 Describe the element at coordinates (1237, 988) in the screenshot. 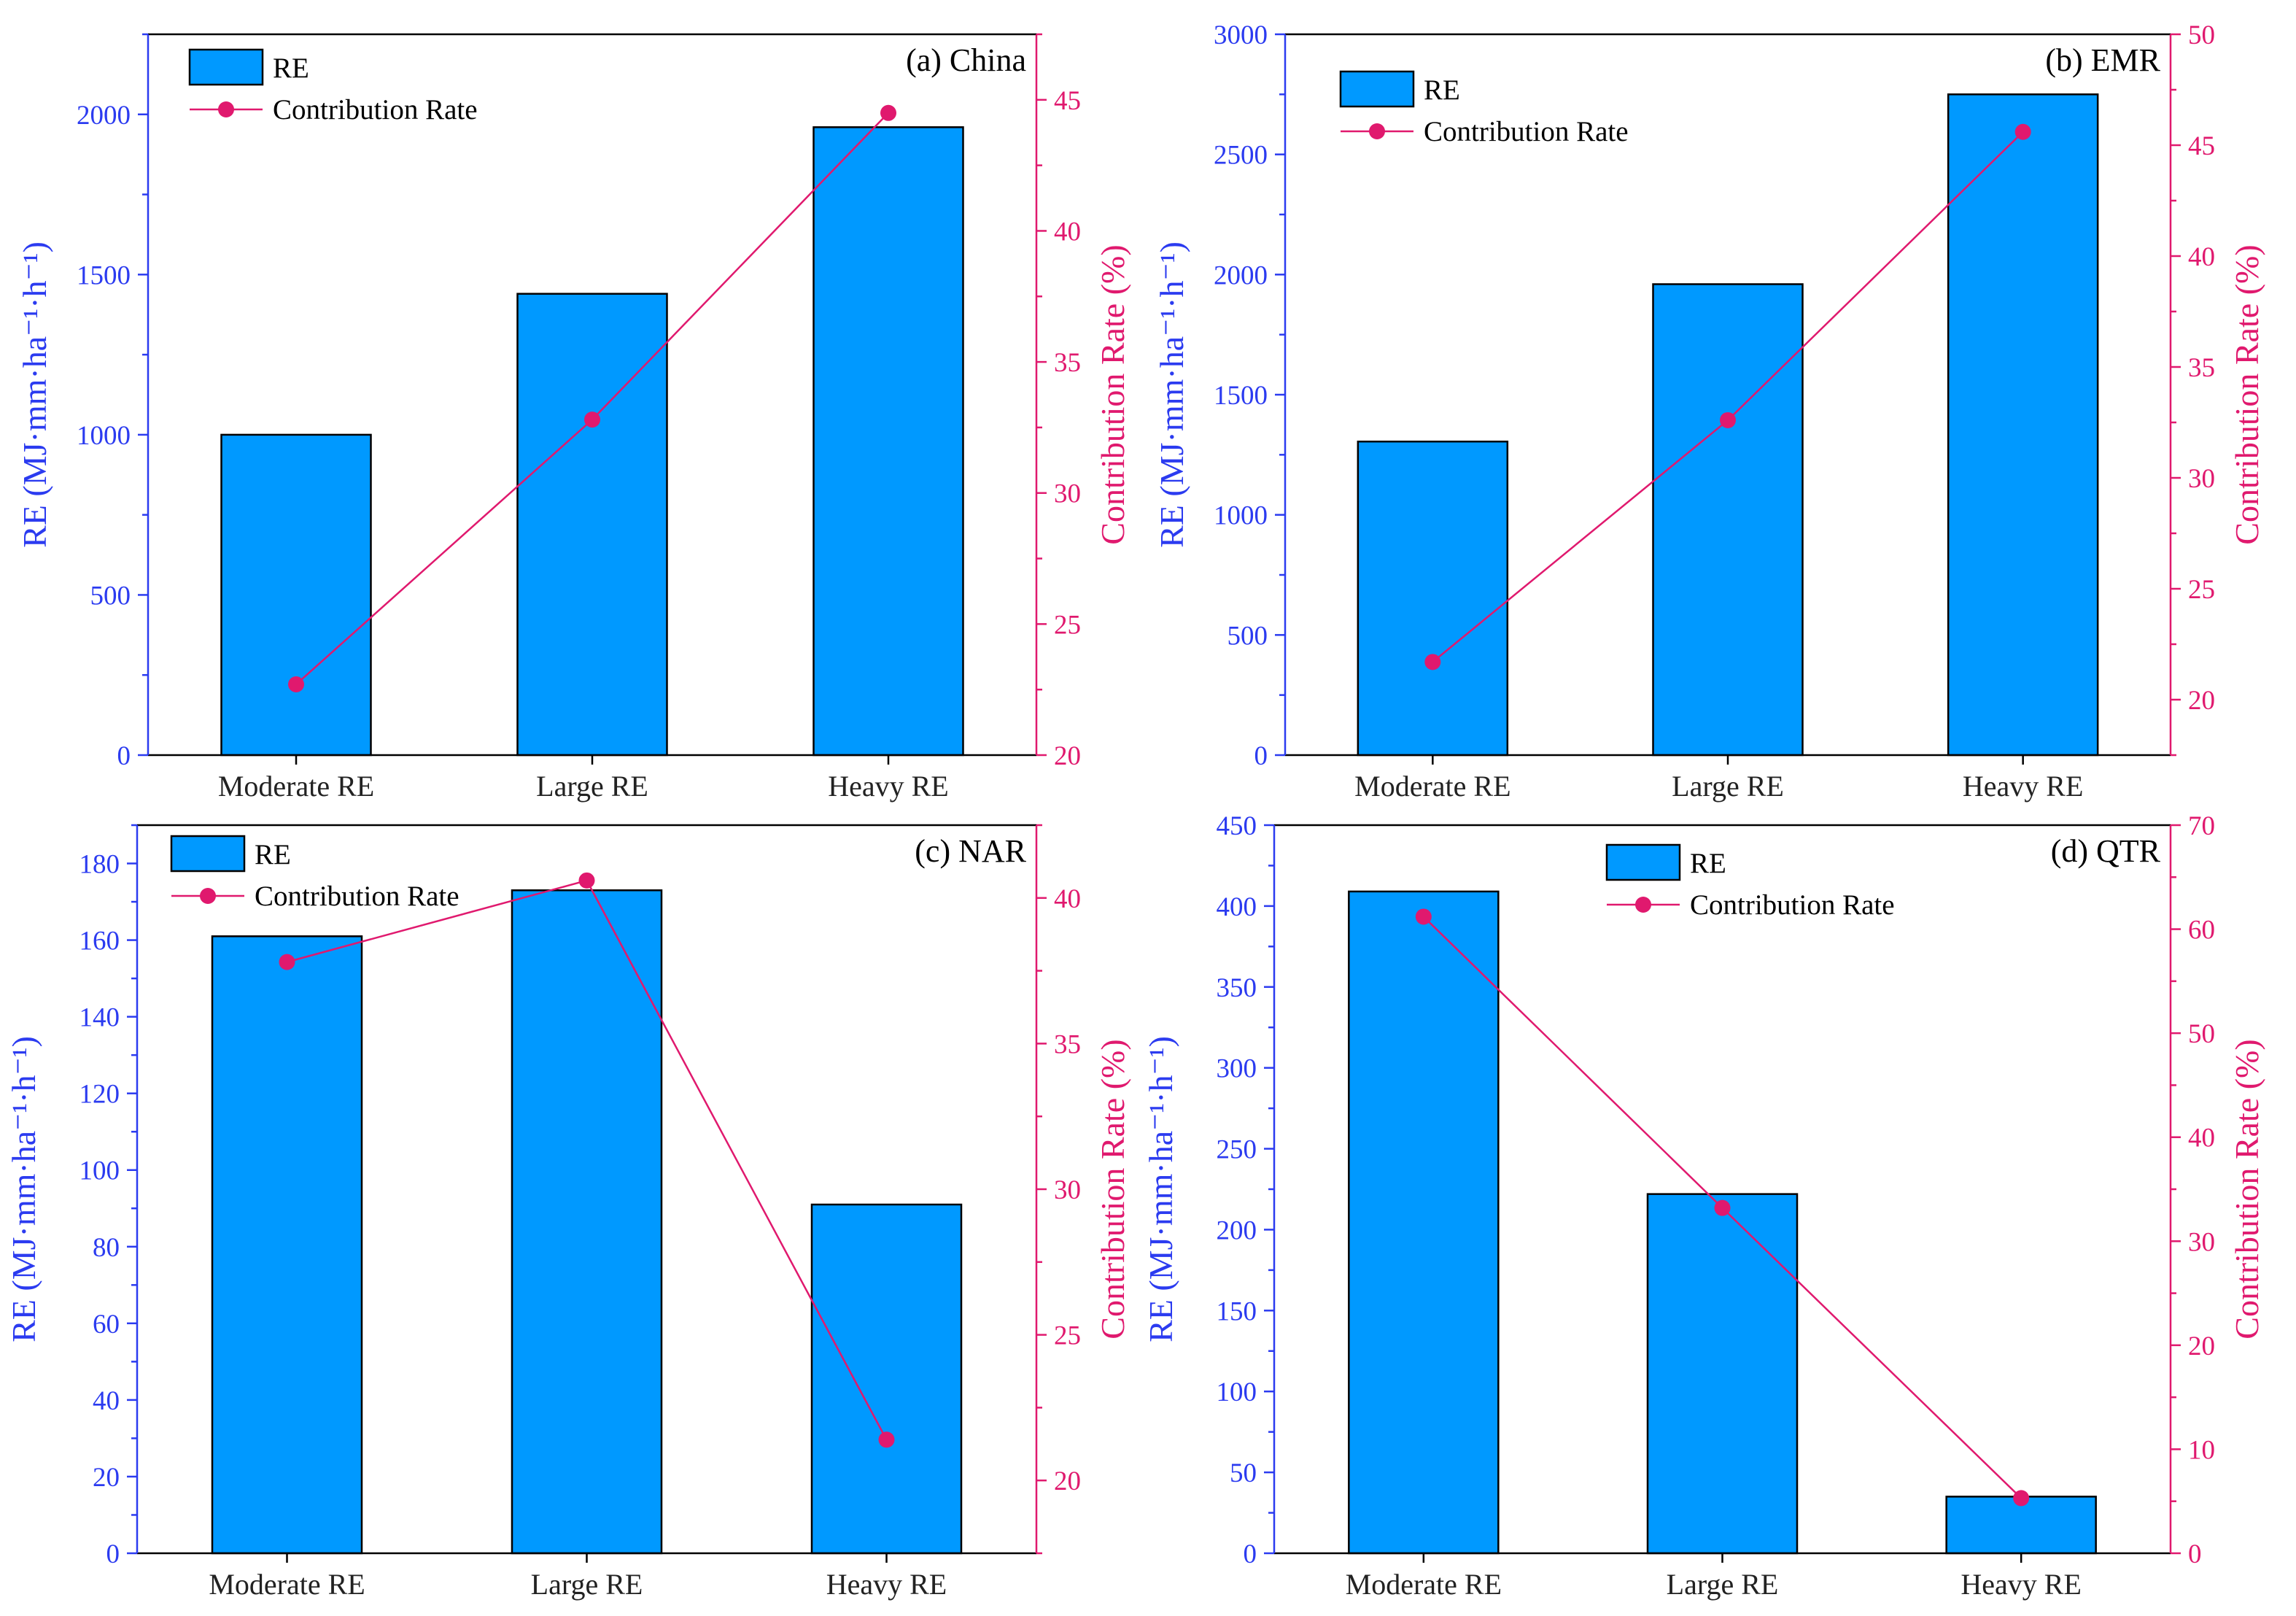

I see `left-ytick-label: 350` at that location.